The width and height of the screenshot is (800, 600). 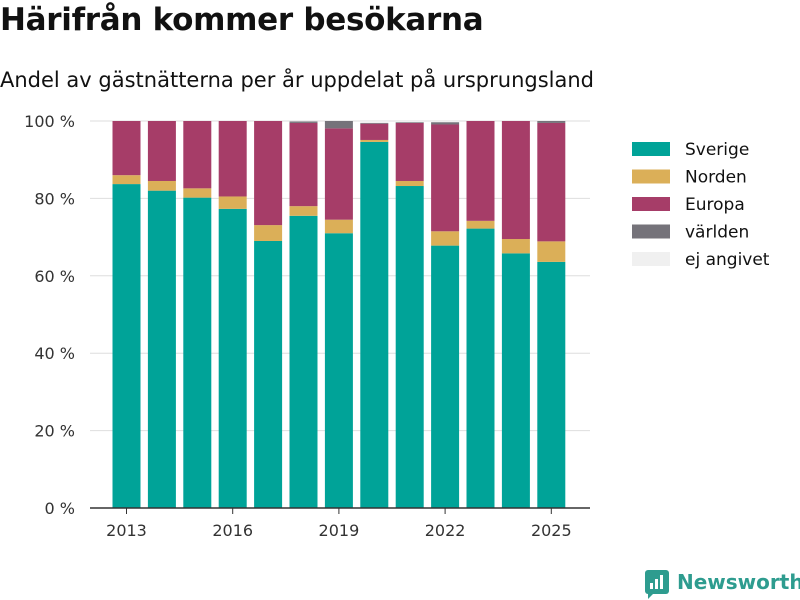 What do you see at coordinates (60, 508) in the screenshot?
I see `y-tick-label: 0 %` at bounding box center [60, 508].